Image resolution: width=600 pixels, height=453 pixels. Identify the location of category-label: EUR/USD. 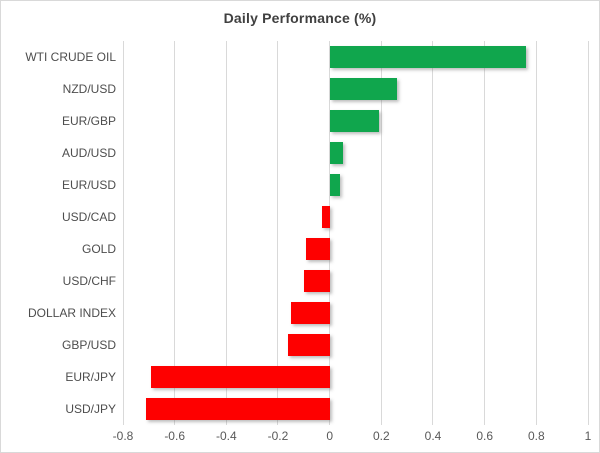
(88, 185).